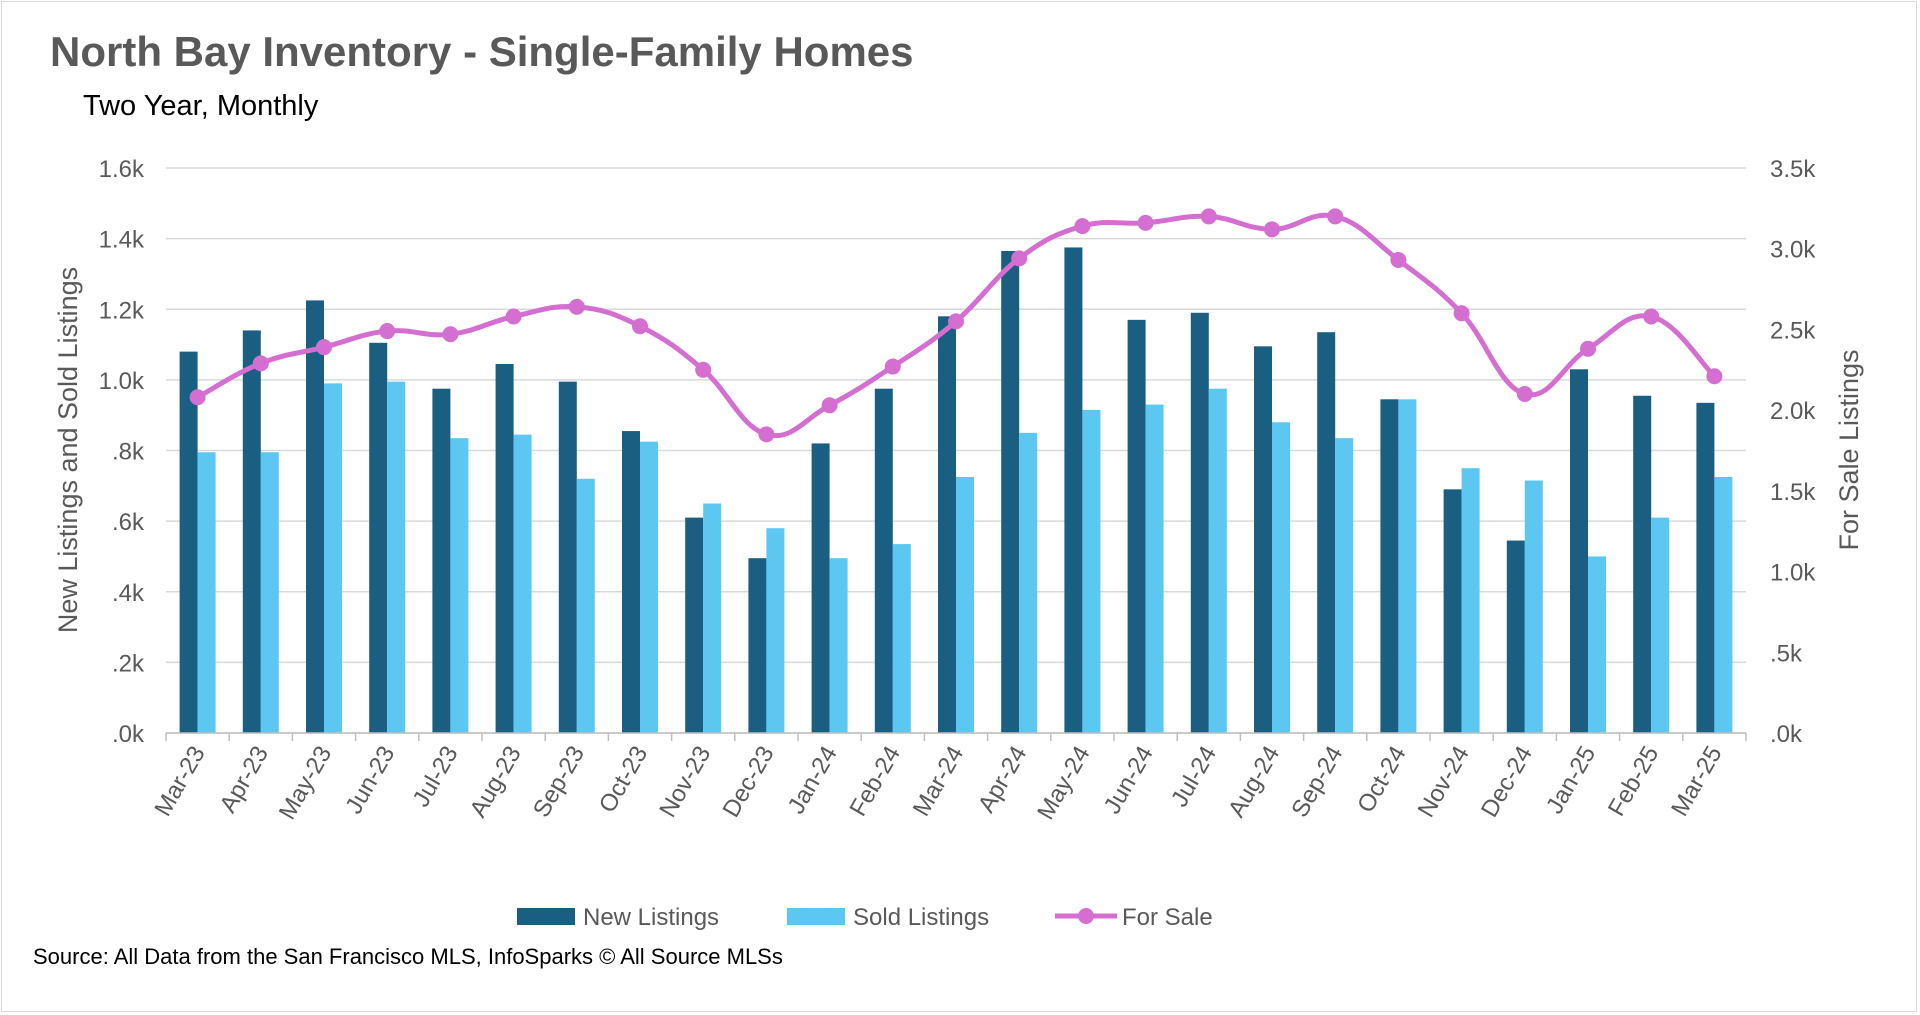 The image size is (1920, 1015). What do you see at coordinates (1129, 780) in the screenshot?
I see `x-tick-label: Jun-24` at bounding box center [1129, 780].